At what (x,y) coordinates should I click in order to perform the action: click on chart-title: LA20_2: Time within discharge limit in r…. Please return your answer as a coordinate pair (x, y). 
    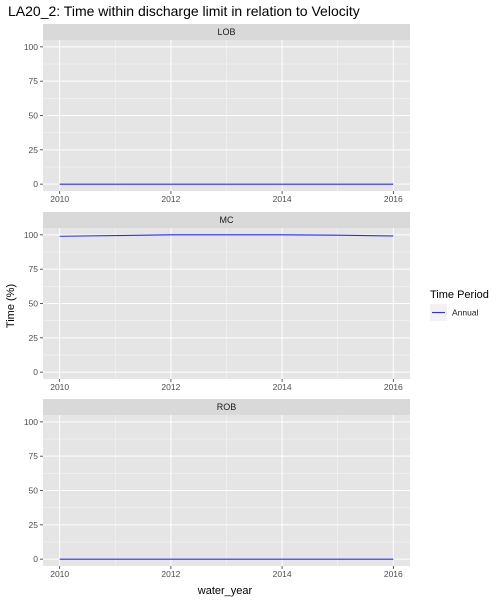
    Looking at the image, I should click on (184, 11).